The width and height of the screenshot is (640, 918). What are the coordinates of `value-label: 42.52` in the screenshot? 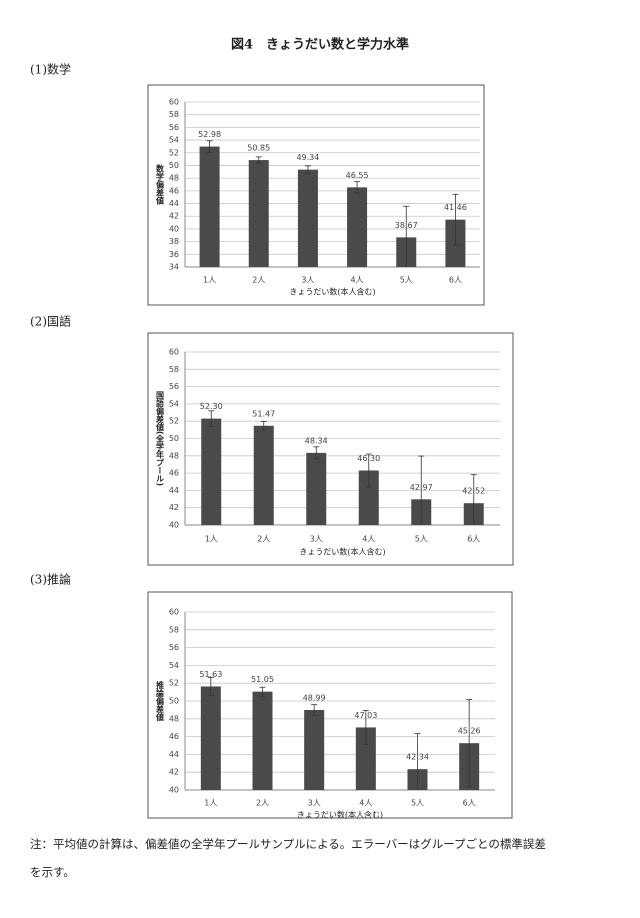 It's located at (473, 491).